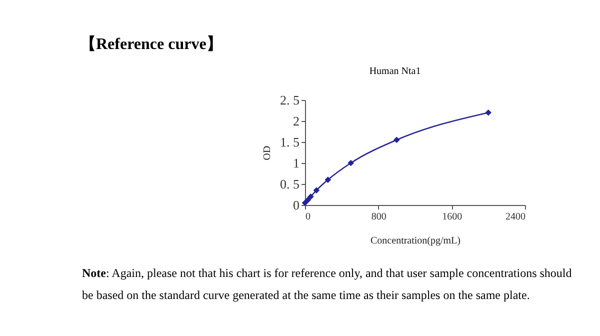 The image size is (600, 336). Describe the element at coordinates (290, 142) in the screenshot. I see `y-tick-label: 1. 5` at that location.